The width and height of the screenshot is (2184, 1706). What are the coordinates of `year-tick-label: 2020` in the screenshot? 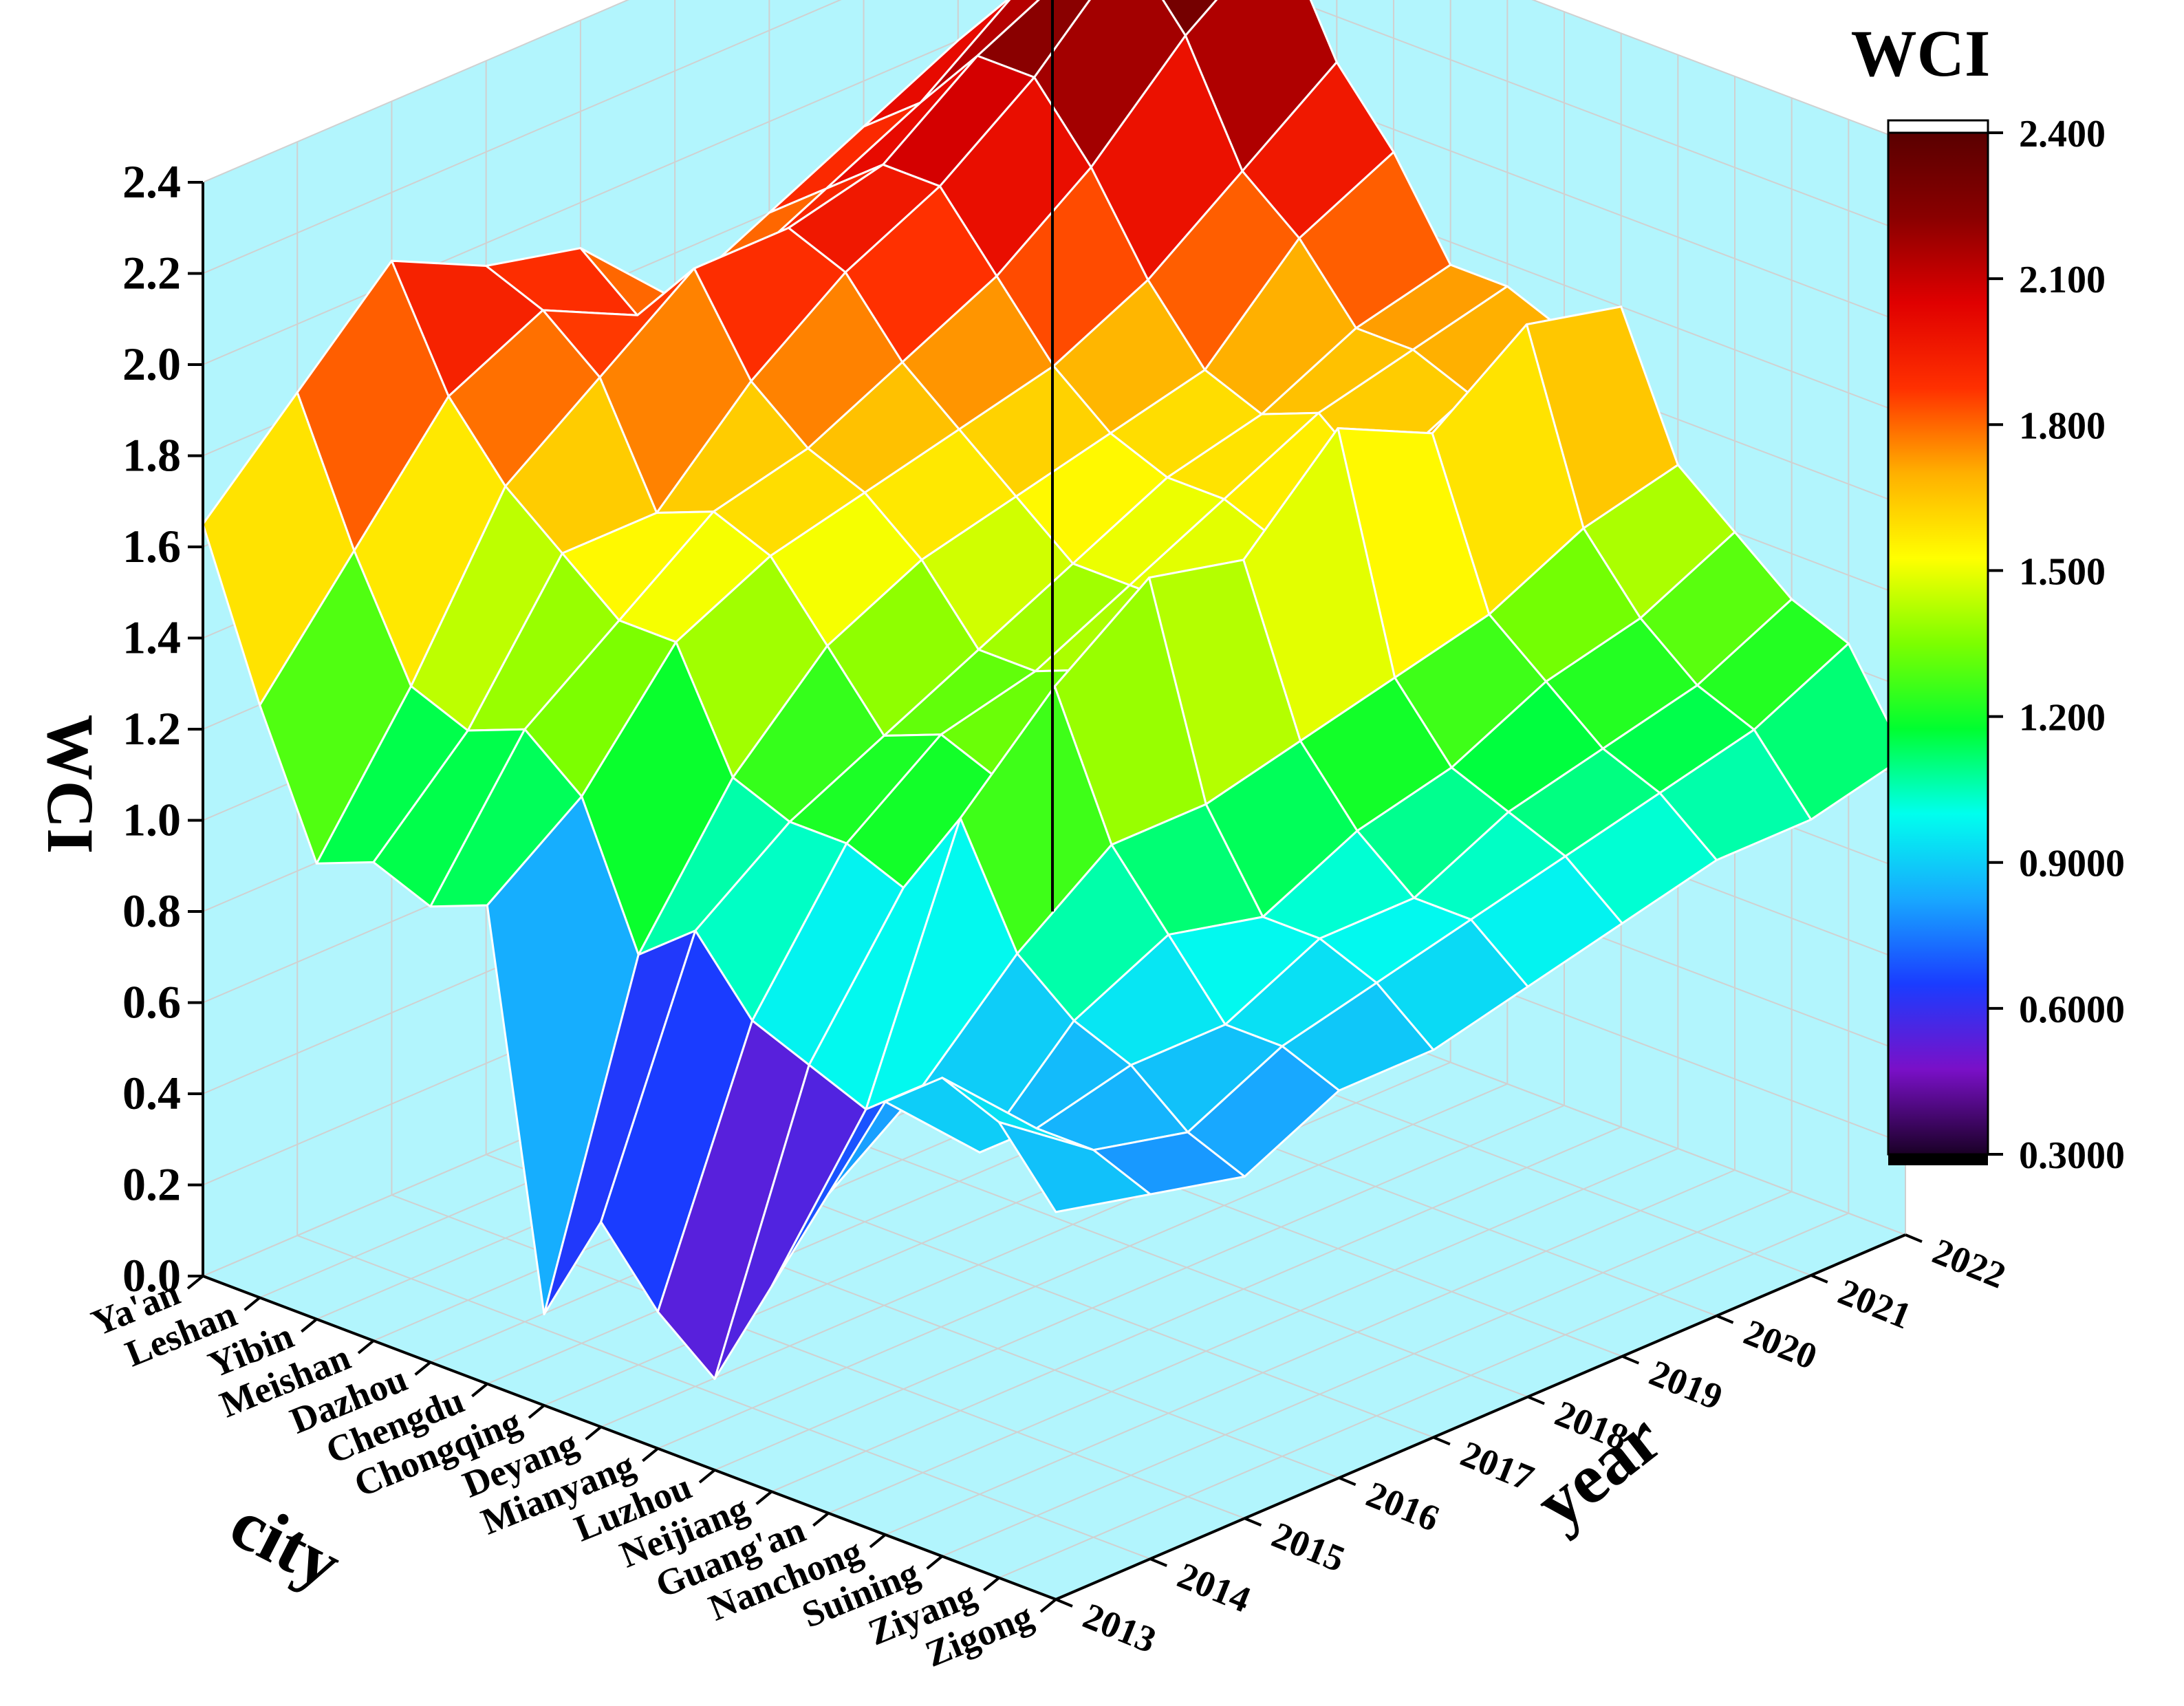 It's located at (1780, 1344).